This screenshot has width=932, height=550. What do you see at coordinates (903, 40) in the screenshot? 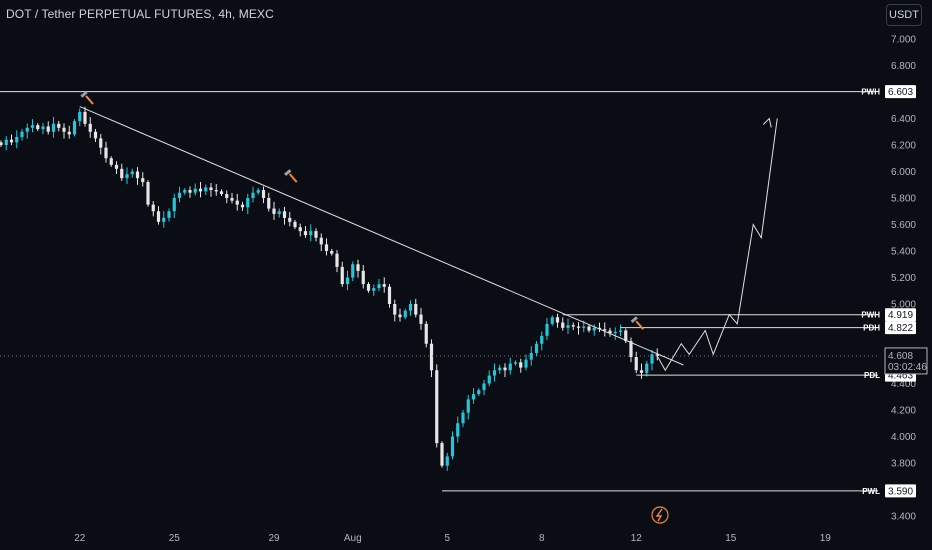
I see `y-tick-label: 7.000` at bounding box center [903, 40].